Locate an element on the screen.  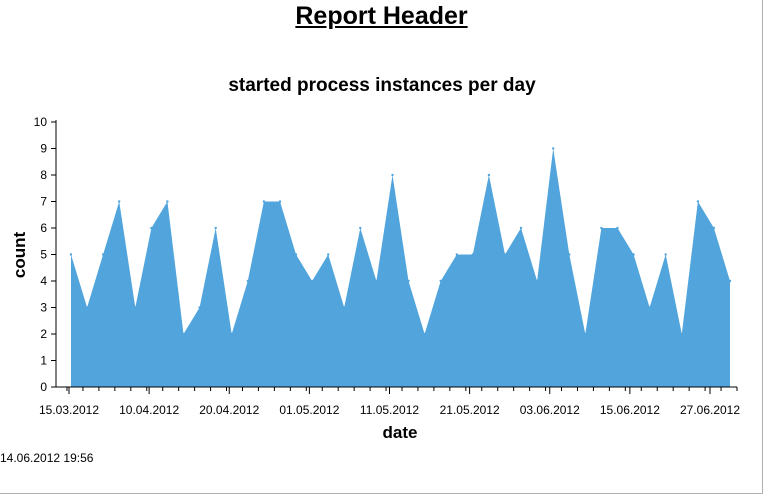
y-tick-label: 6 is located at coordinates (43, 228).